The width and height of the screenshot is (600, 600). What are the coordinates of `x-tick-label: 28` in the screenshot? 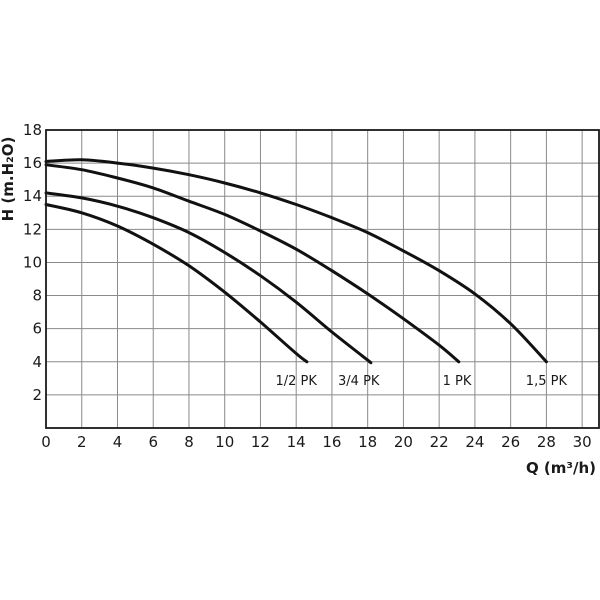 It's located at (546, 442).